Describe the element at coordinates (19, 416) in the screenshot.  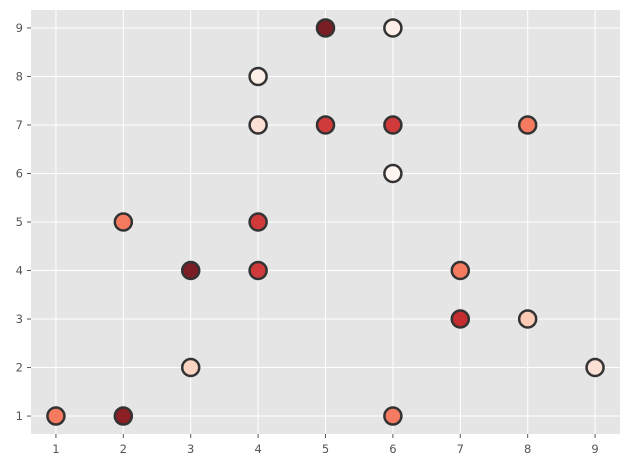
I see `y-tick-label: 1` at that location.